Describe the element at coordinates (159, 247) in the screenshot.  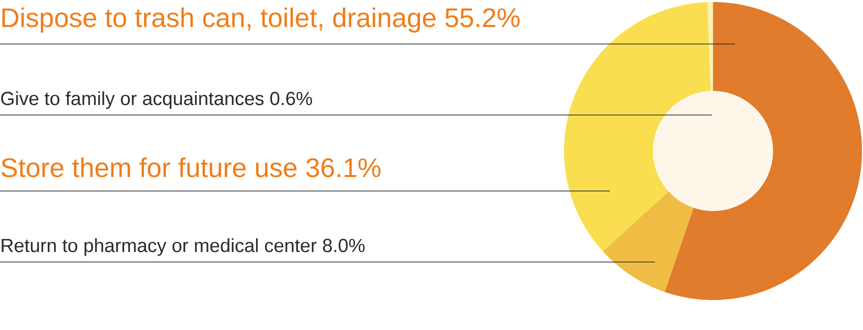
I see `slice-label: Return to pharmacy or medical center` at that location.